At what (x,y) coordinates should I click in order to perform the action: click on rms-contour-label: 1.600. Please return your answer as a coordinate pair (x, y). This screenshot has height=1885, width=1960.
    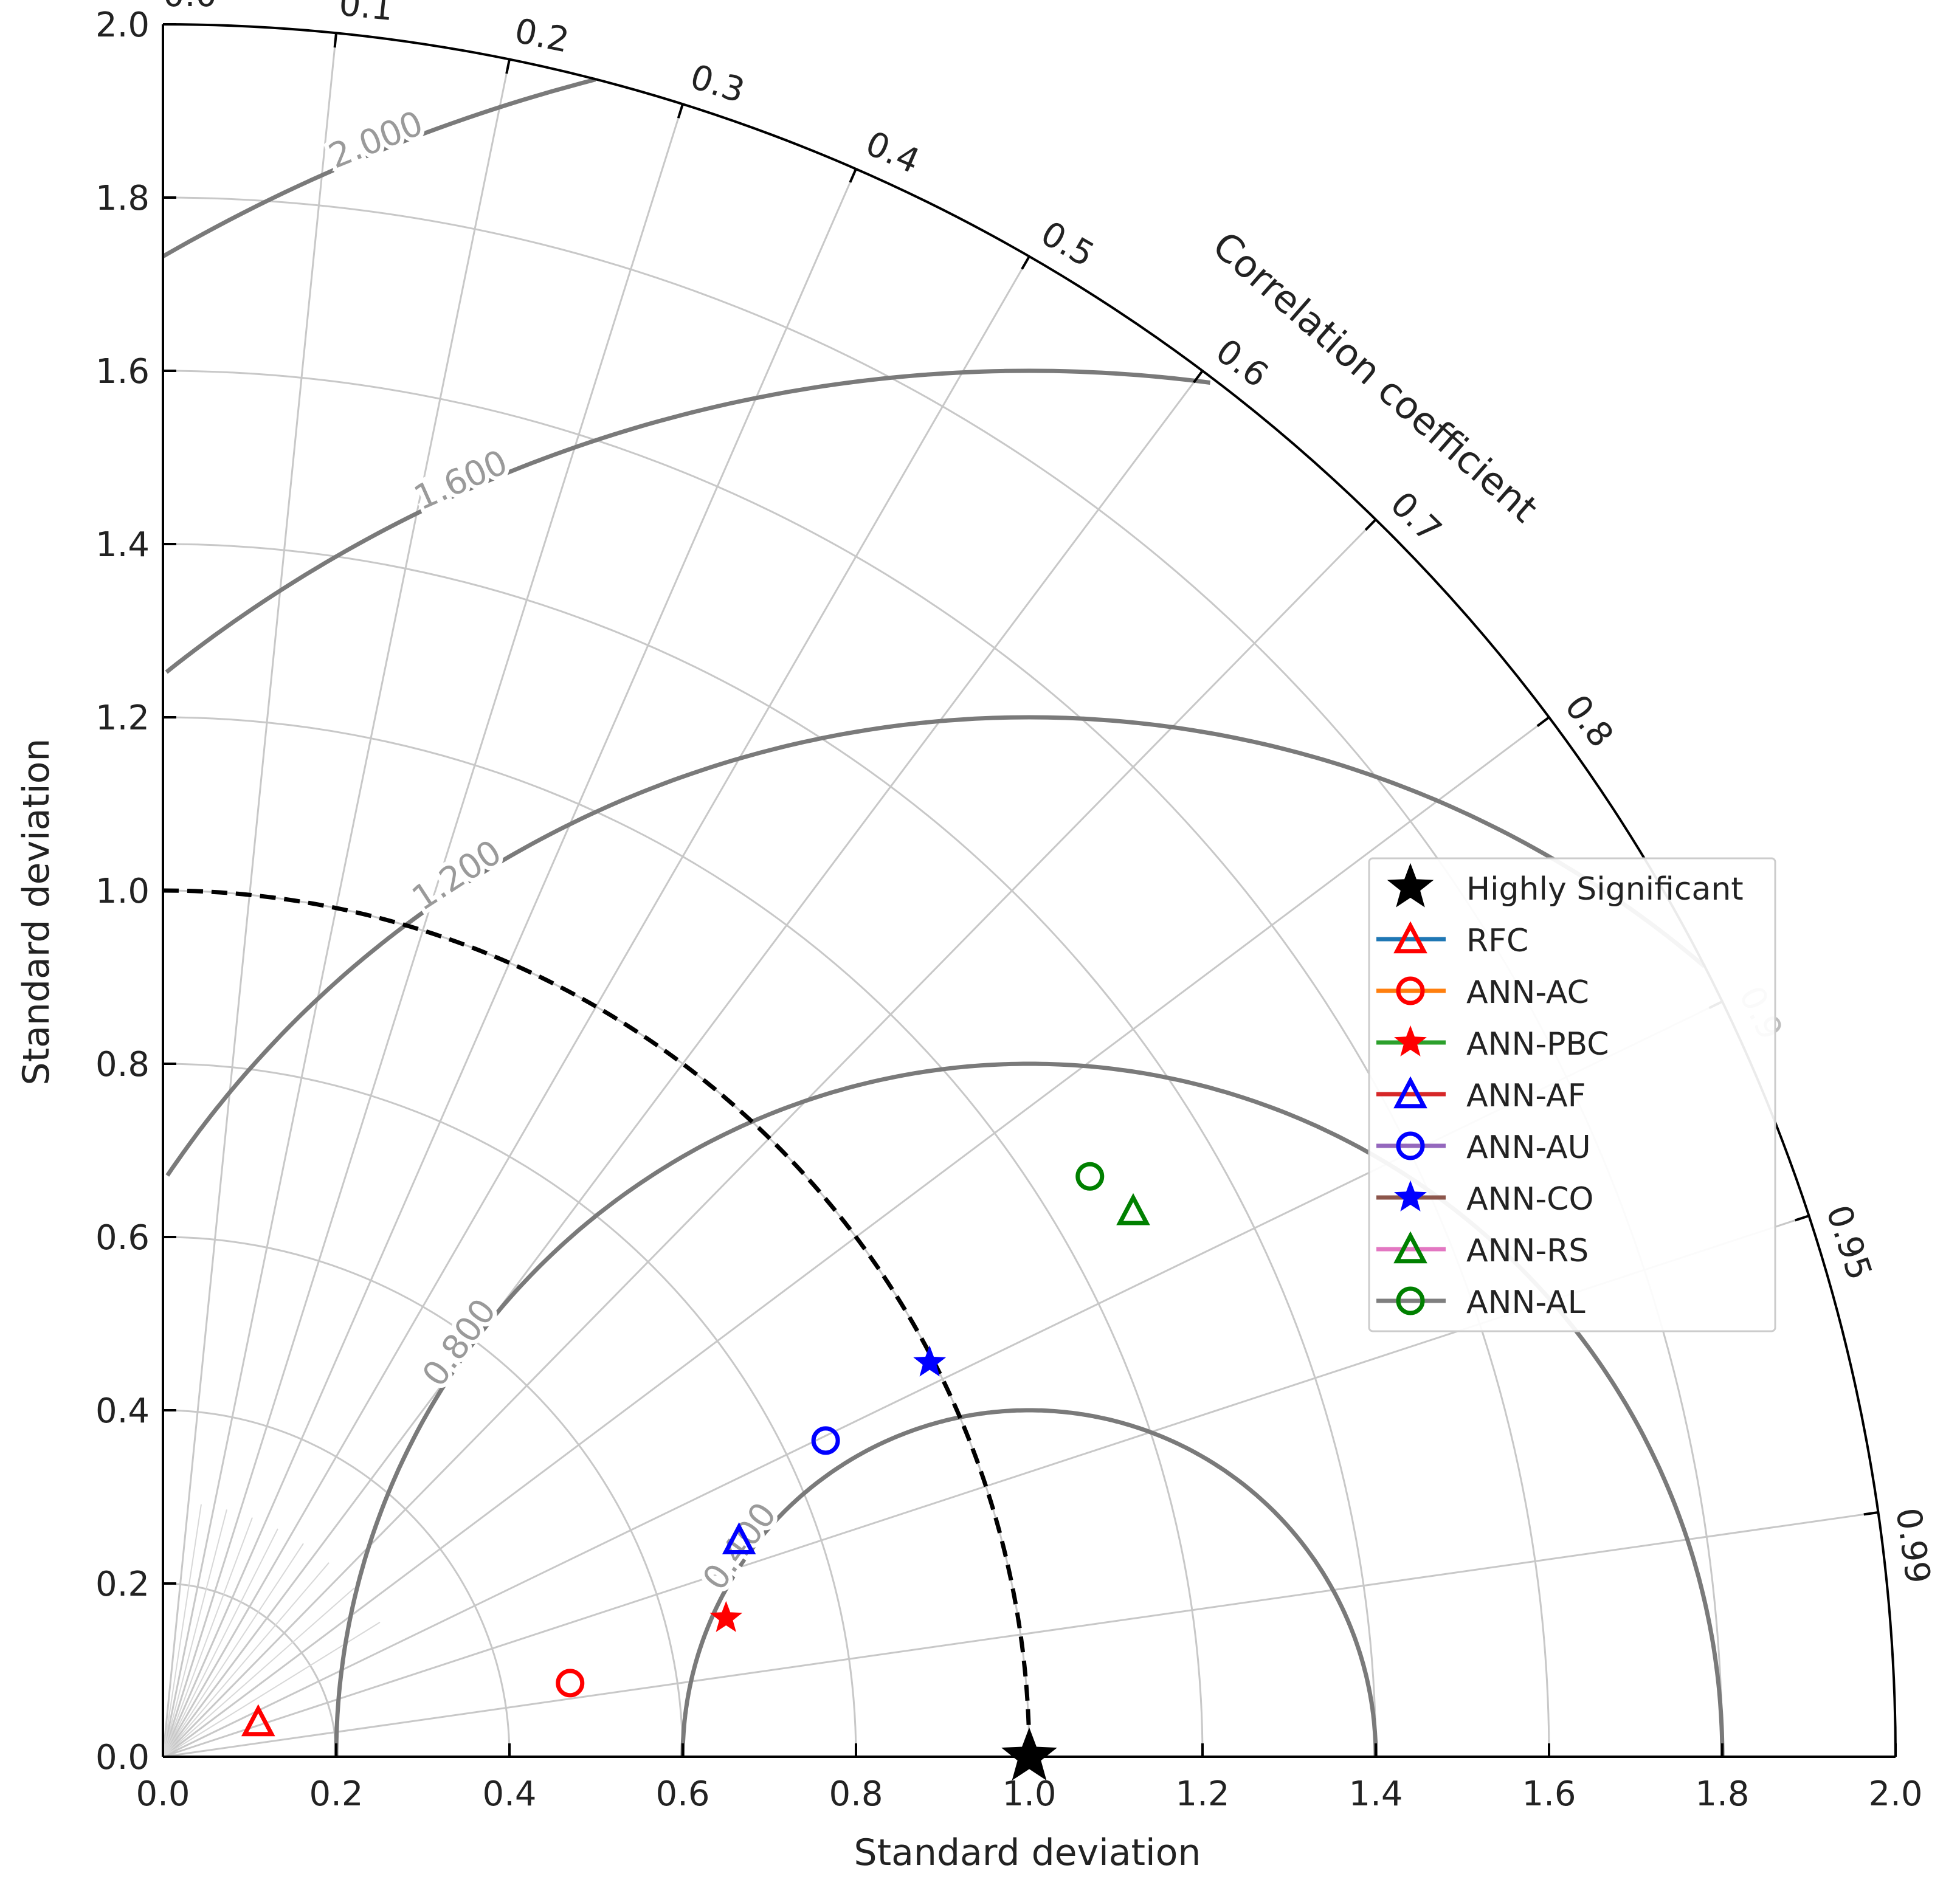
    Looking at the image, I should click on (461, 481).